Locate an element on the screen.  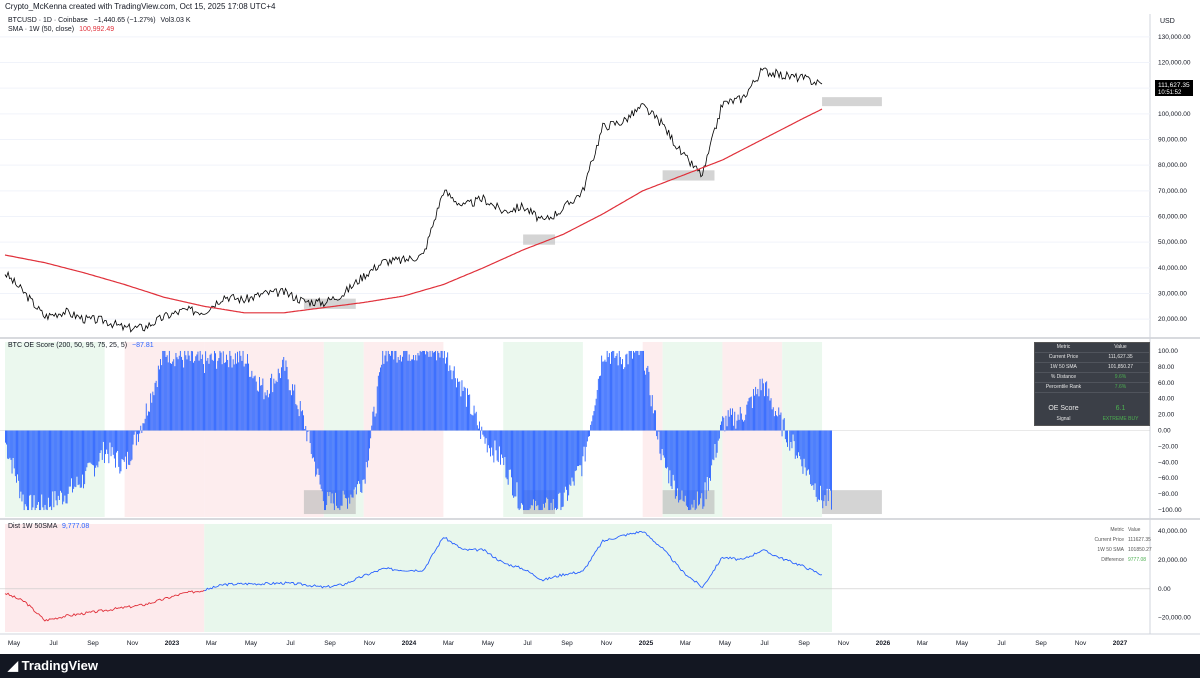
time-tick-label: 2024 is located at coordinates (409, 643).